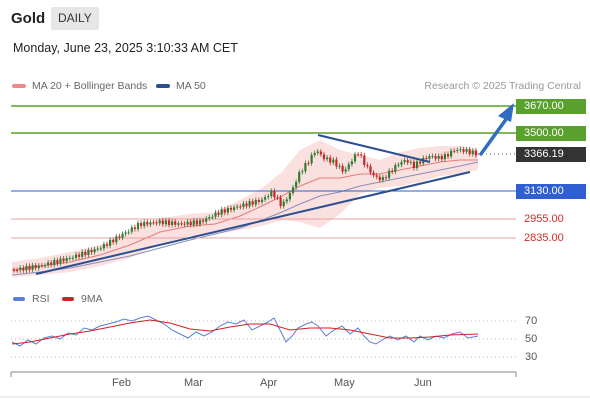 This screenshot has width=590, height=400. What do you see at coordinates (75, 18) in the screenshot?
I see `timeframe-badge: DAILY` at bounding box center [75, 18].